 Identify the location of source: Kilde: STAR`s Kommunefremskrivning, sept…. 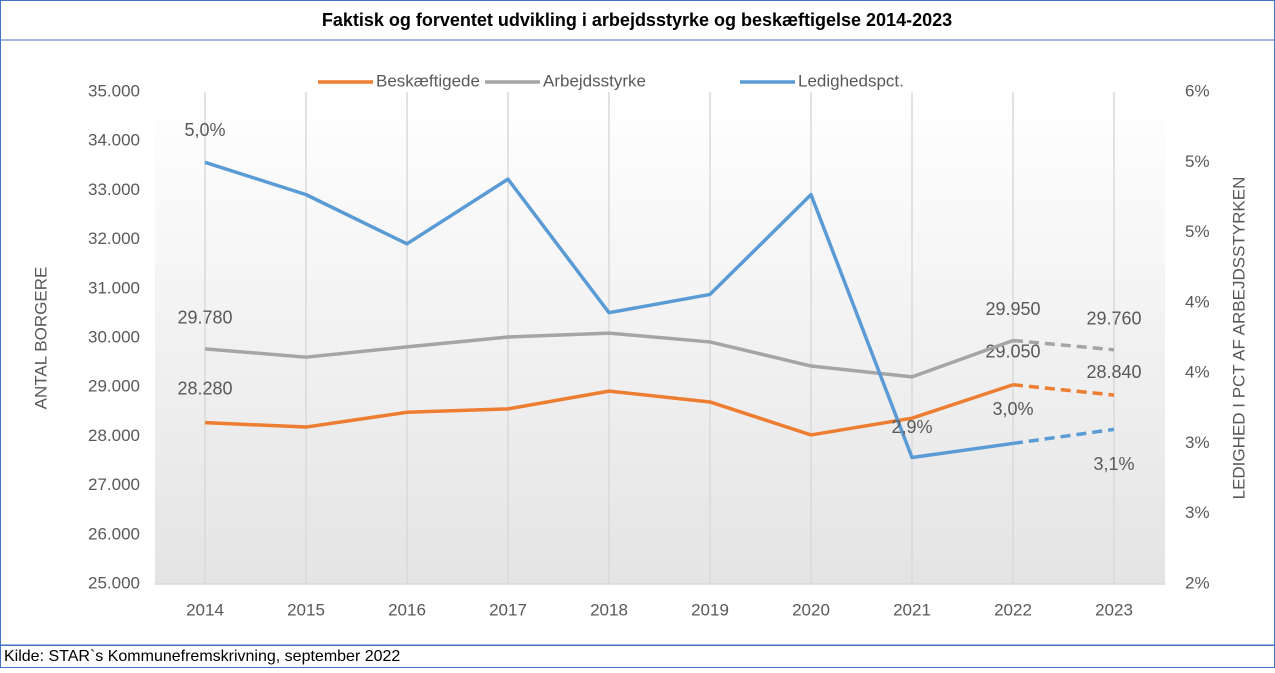
(202, 656).